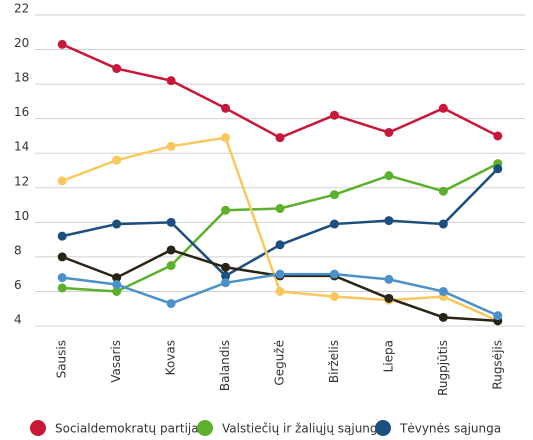 The width and height of the screenshot is (533, 440). Describe the element at coordinates (497, 365) in the screenshot. I see `x-tick-label: Rugsėjis` at that location.